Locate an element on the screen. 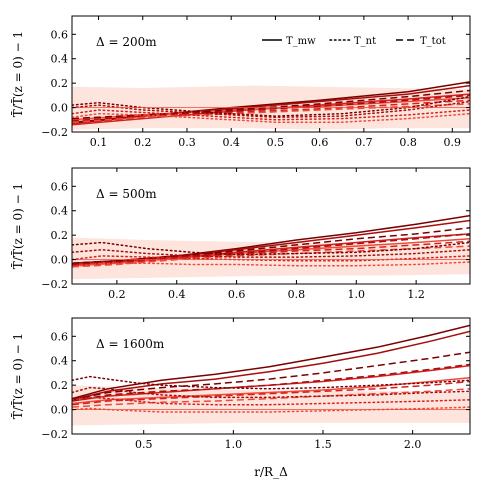 This screenshot has height=485, width=485. x-tick-label: 0.9 is located at coordinates (453, 142).